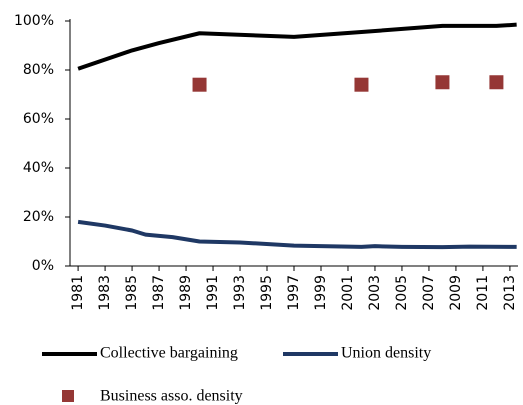  I want to click on x-tick-label: 1991, so click(213, 293).